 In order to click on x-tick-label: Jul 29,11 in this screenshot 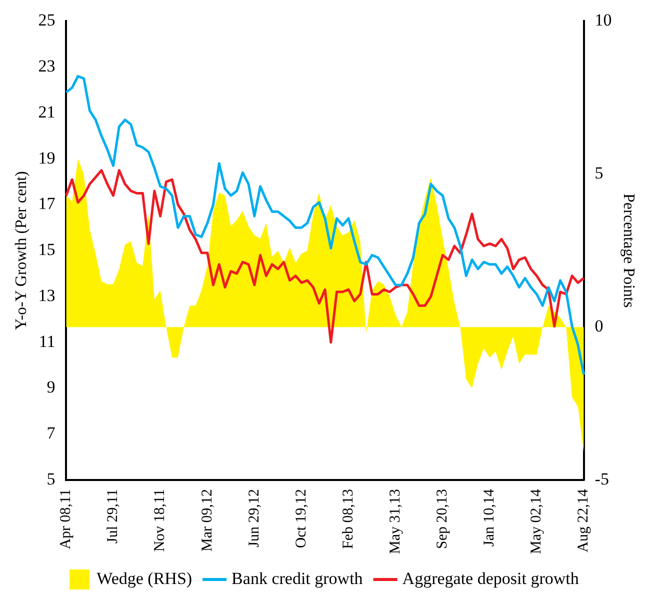, I will do `click(113, 516)`.